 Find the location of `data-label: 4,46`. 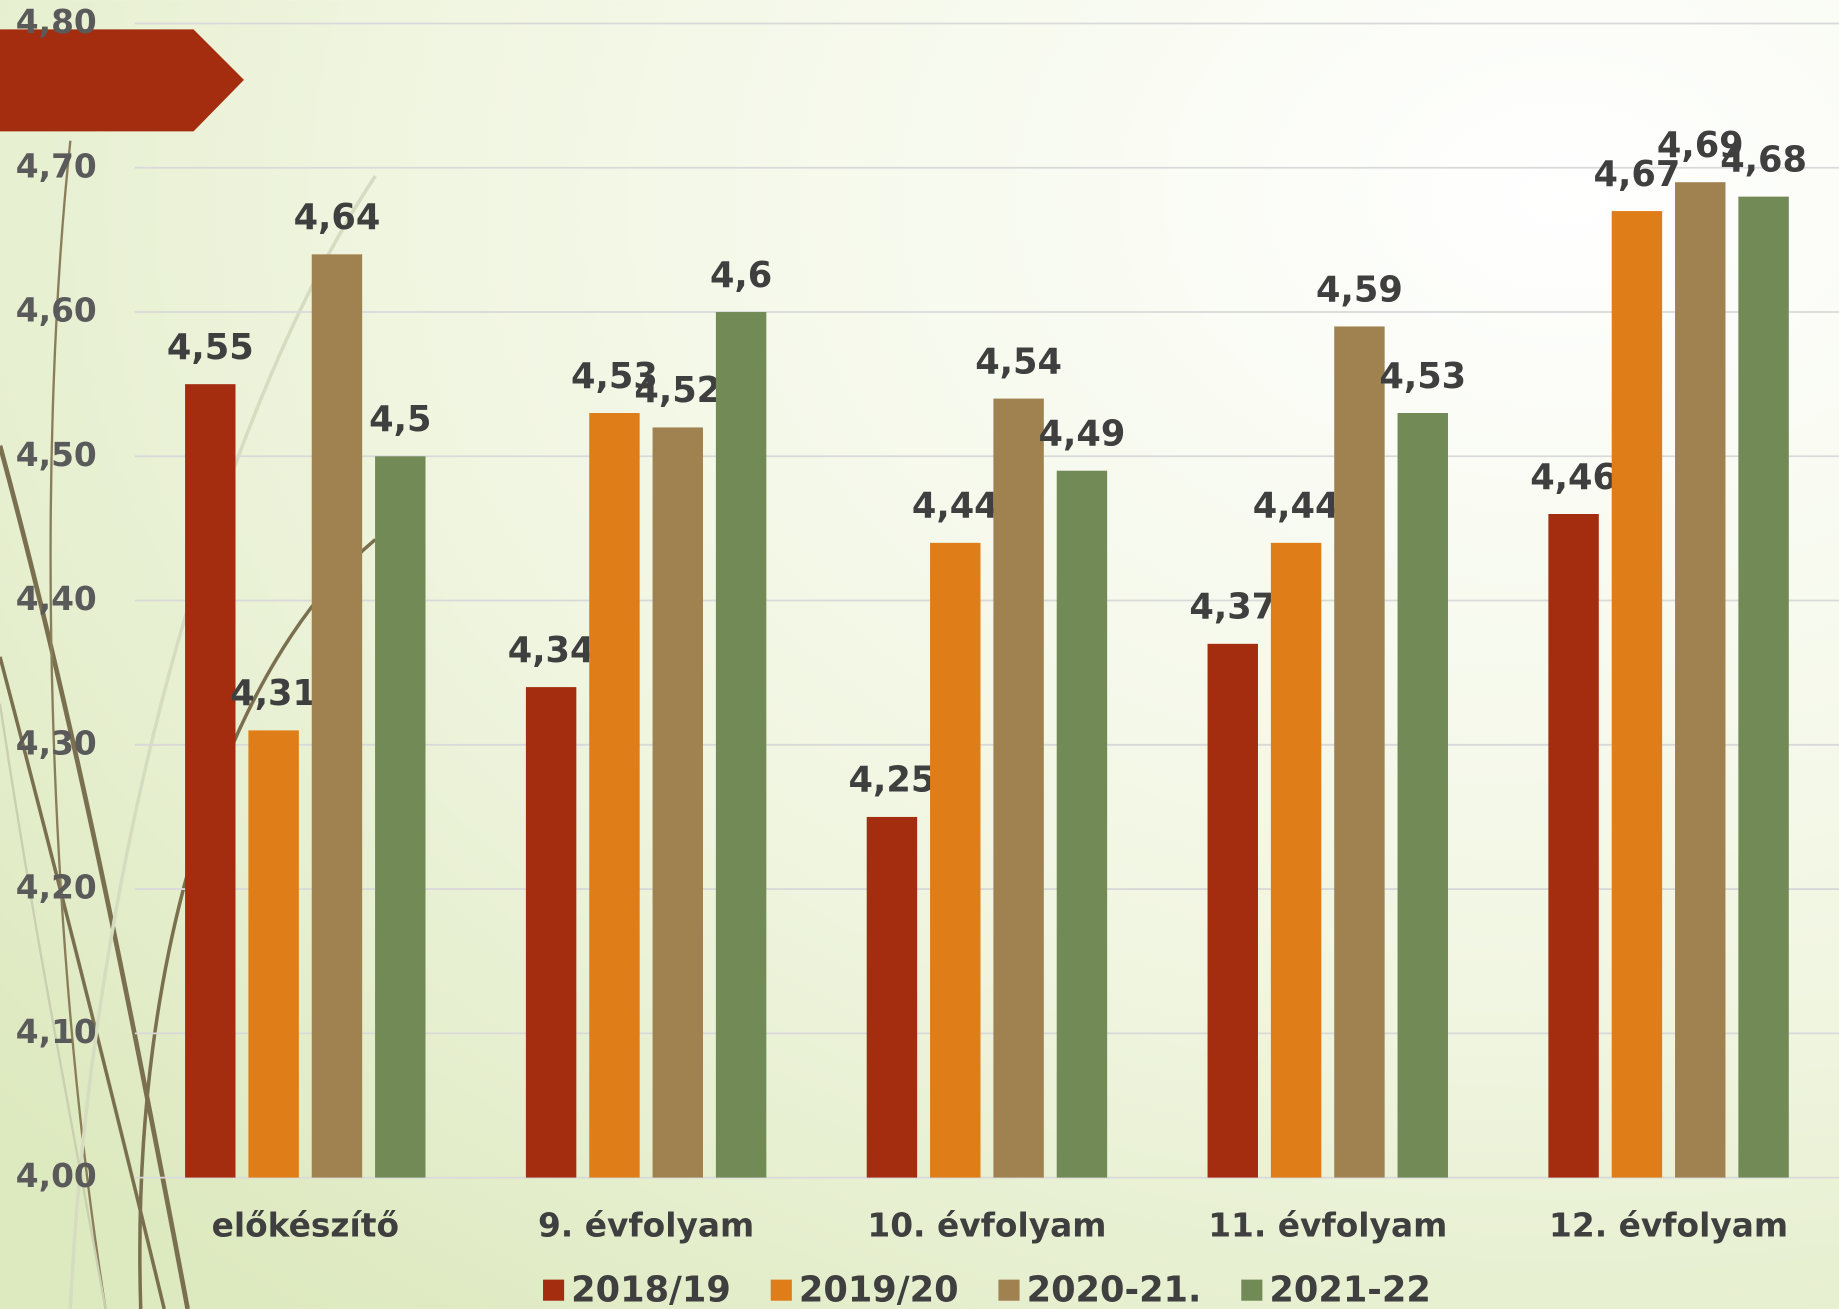

data-label: 4,46 is located at coordinates (1573, 477).